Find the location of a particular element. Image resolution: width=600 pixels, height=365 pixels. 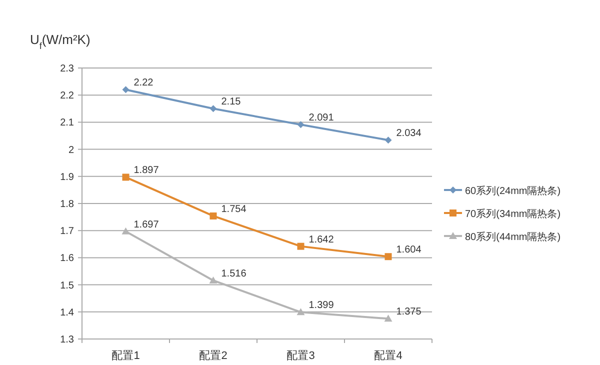

x-tick-label: 配置4 is located at coordinates (388, 356).